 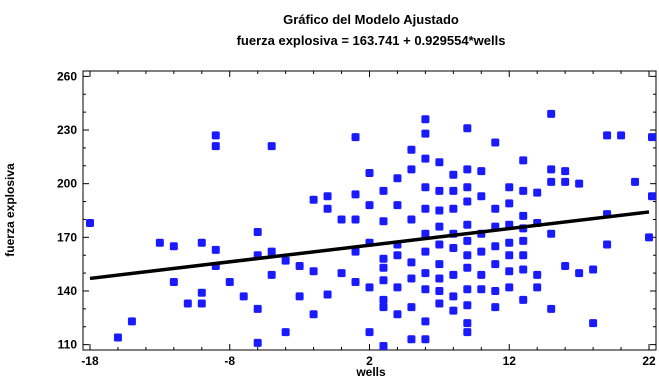 I want to click on y-tick-label: 170, so click(x=67, y=237).